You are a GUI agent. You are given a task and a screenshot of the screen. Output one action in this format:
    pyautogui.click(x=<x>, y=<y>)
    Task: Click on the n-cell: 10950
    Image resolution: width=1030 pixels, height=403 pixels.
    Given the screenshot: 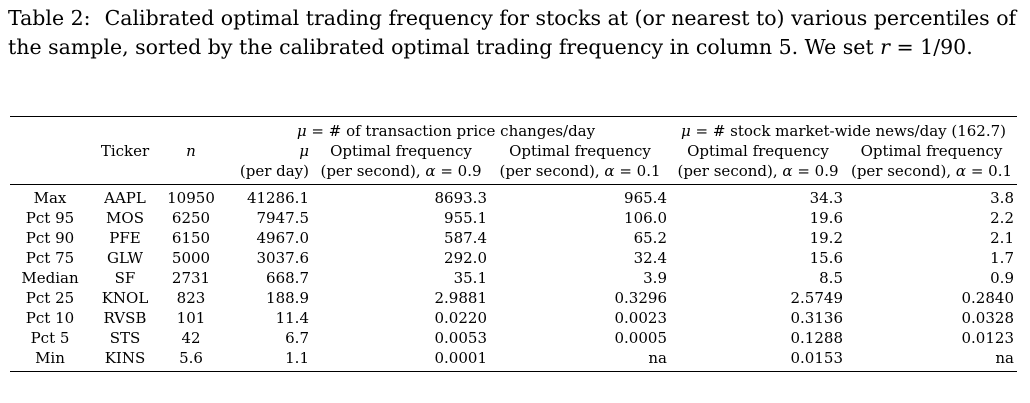 What is the action you would take?
    pyautogui.click(x=191, y=198)
    